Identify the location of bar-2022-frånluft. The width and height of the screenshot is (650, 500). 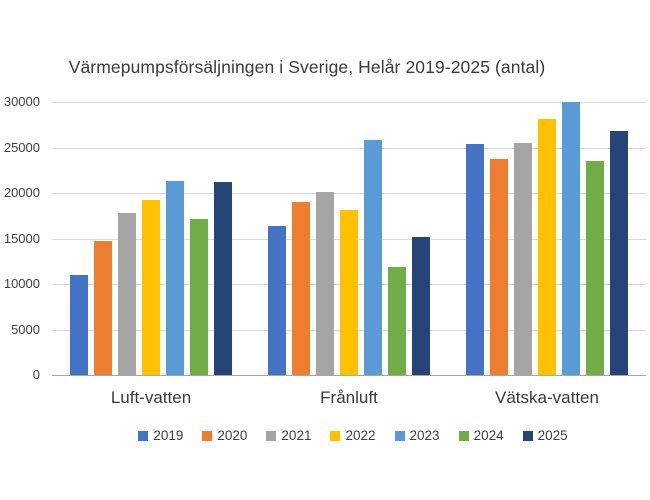
(349, 292).